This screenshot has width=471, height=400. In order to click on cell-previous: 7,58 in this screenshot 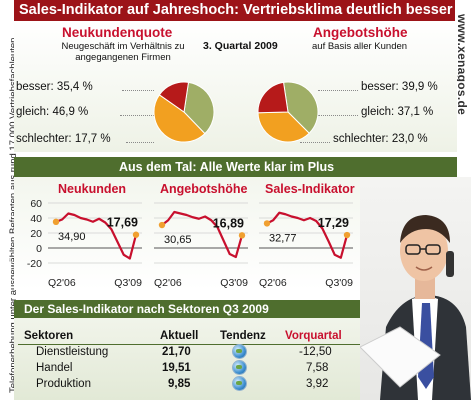, I will do `click(317, 368)`.